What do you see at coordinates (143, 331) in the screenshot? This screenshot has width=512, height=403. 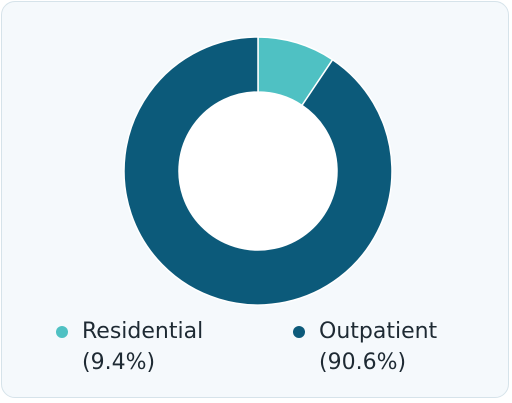 I see `legend-label-residential: Residential` at bounding box center [143, 331].